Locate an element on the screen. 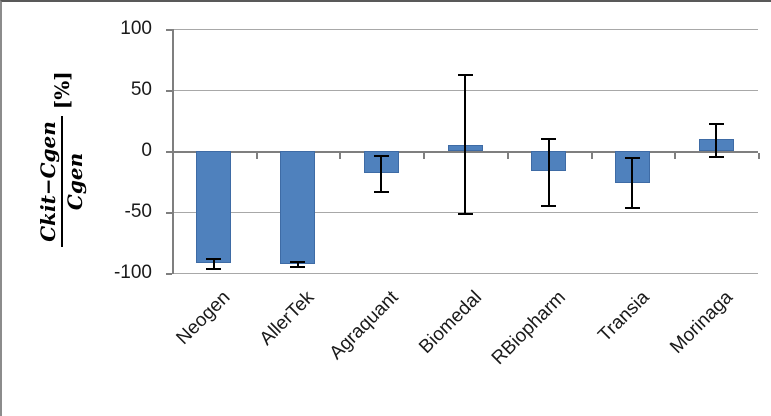 The image size is (771, 416). x-tick-label-biomedal: Biomedal is located at coordinates (450, 322).